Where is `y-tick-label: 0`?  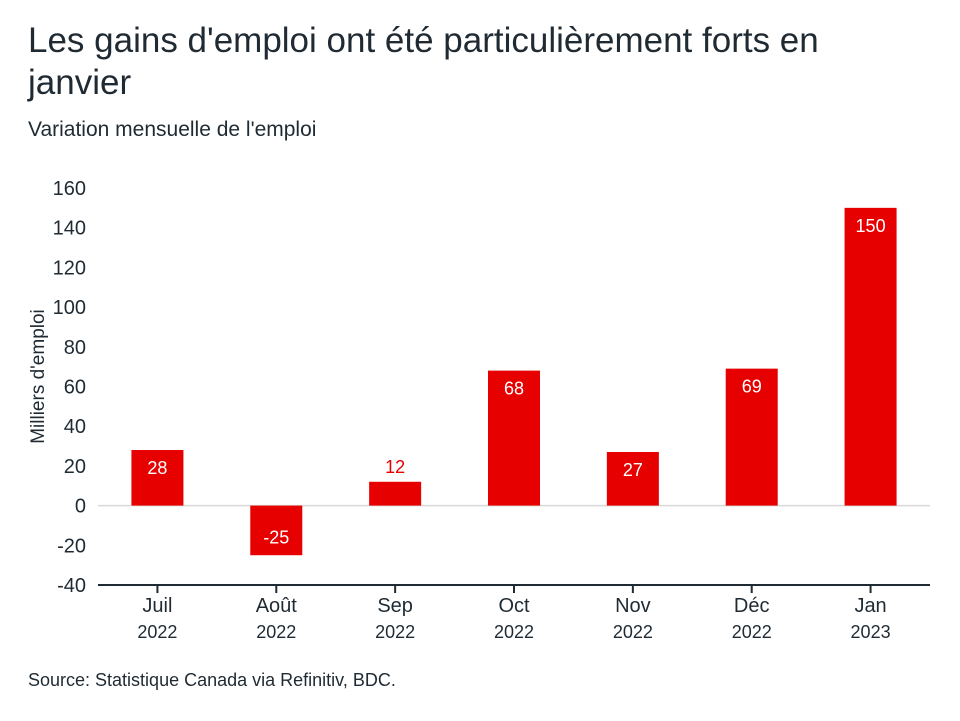 y-tick-label: 0 is located at coordinates (80, 507).